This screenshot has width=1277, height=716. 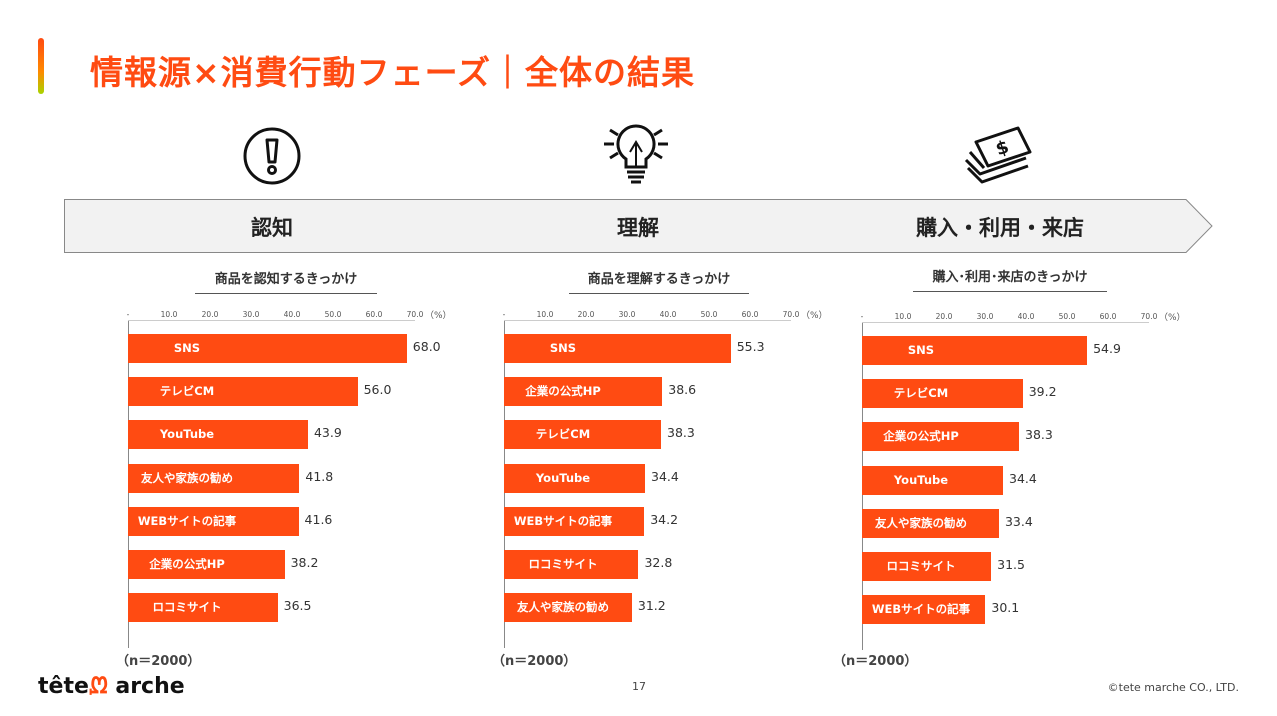 I want to click on page-title: 情報源×消費行動フェーズ｜全体の結果, so click(x=393, y=72).